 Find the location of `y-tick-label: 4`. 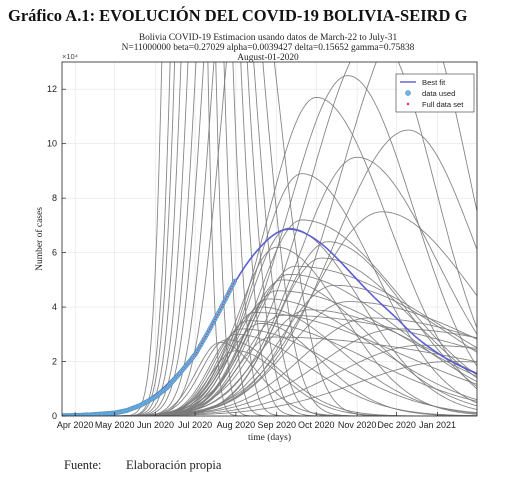

y-tick-label: 4 is located at coordinates (54, 307).